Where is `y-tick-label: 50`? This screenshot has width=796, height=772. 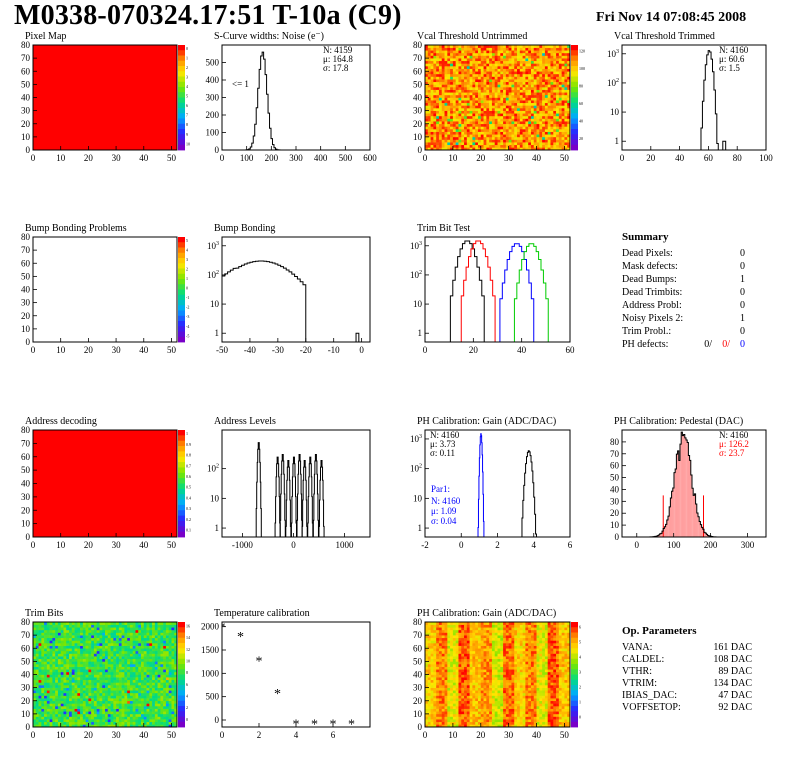 y-tick-label: 50 is located at coordinates (418, 84).